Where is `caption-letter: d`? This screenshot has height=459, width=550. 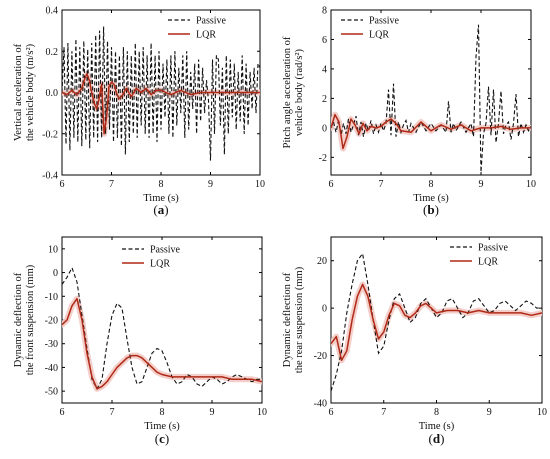
caption-letter: d is located at coordinates (437, 438).